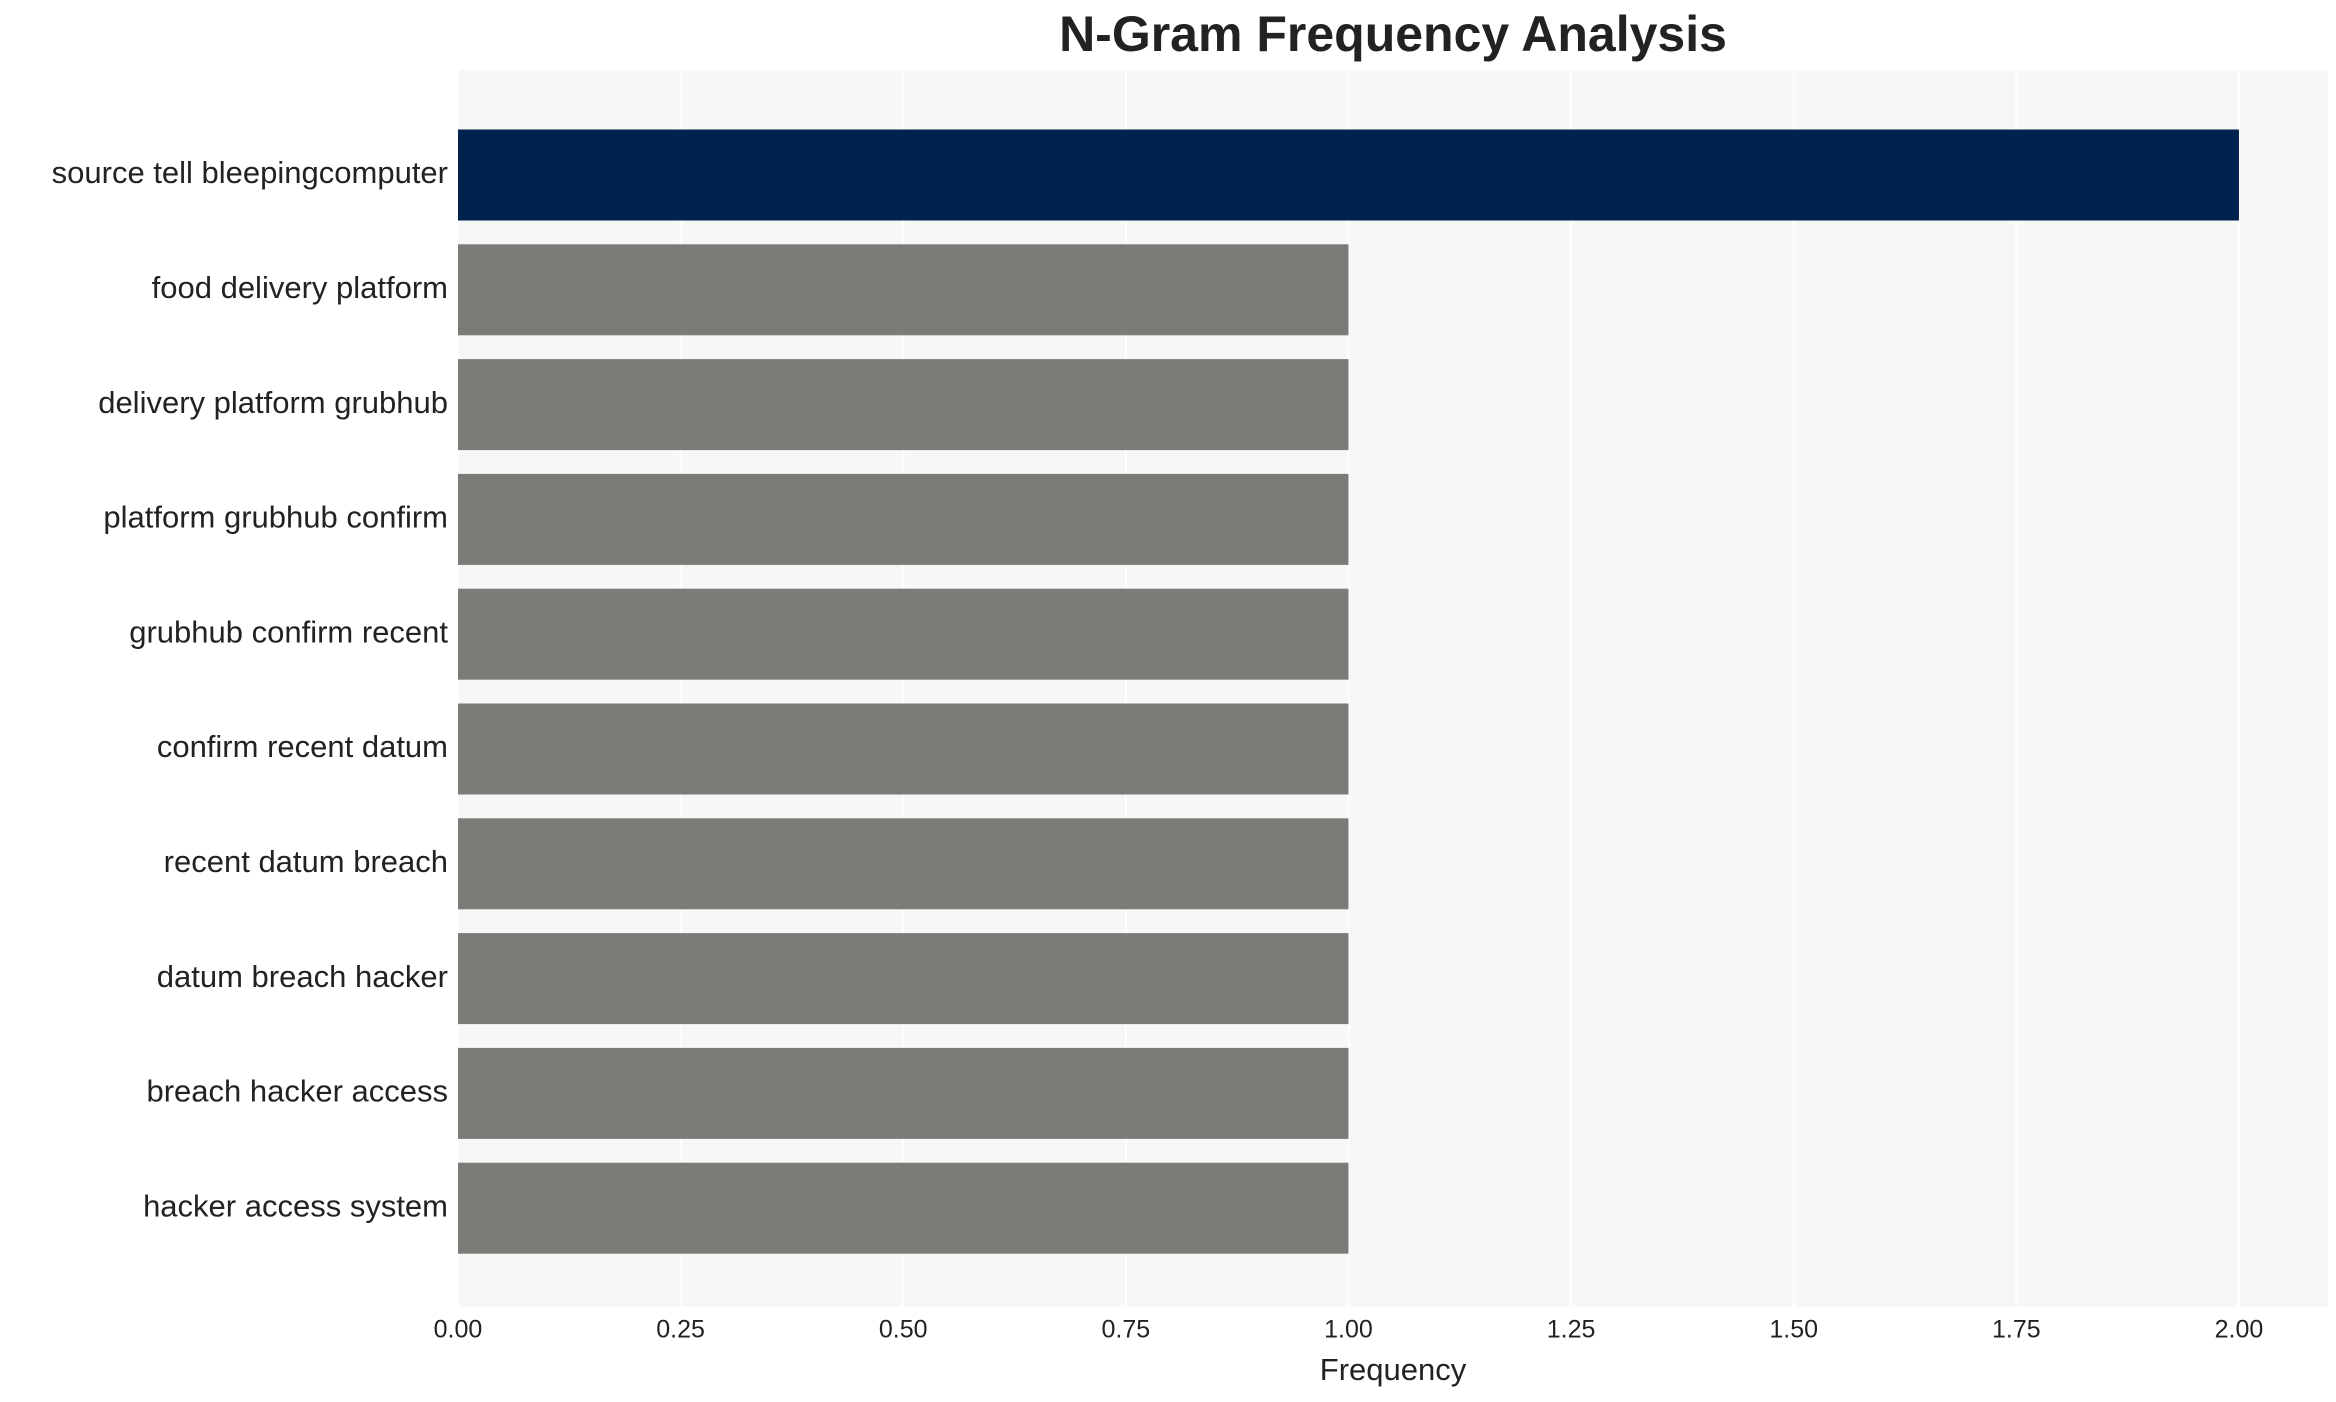 The width and height of the screenshot is (2336, 1402). Describe the element at coordinates (903, 1330) in the screenshot. I see `x-tick-label: 0.50` at that location.